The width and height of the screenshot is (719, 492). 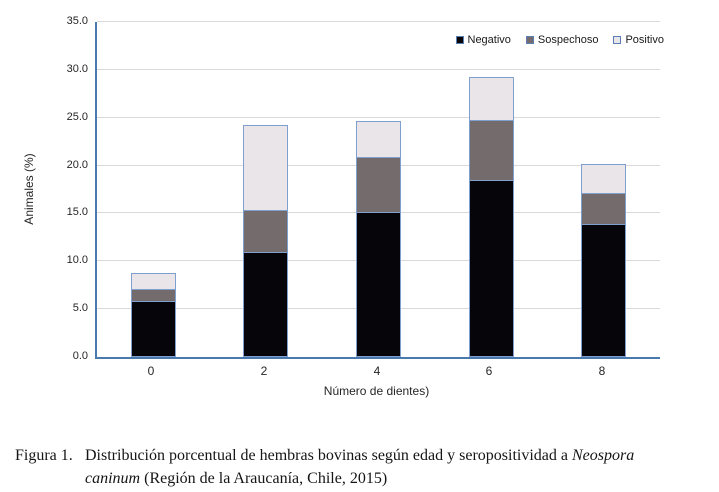 I want to click on y-tick-label: 15.0, so click(x=77, y=212).